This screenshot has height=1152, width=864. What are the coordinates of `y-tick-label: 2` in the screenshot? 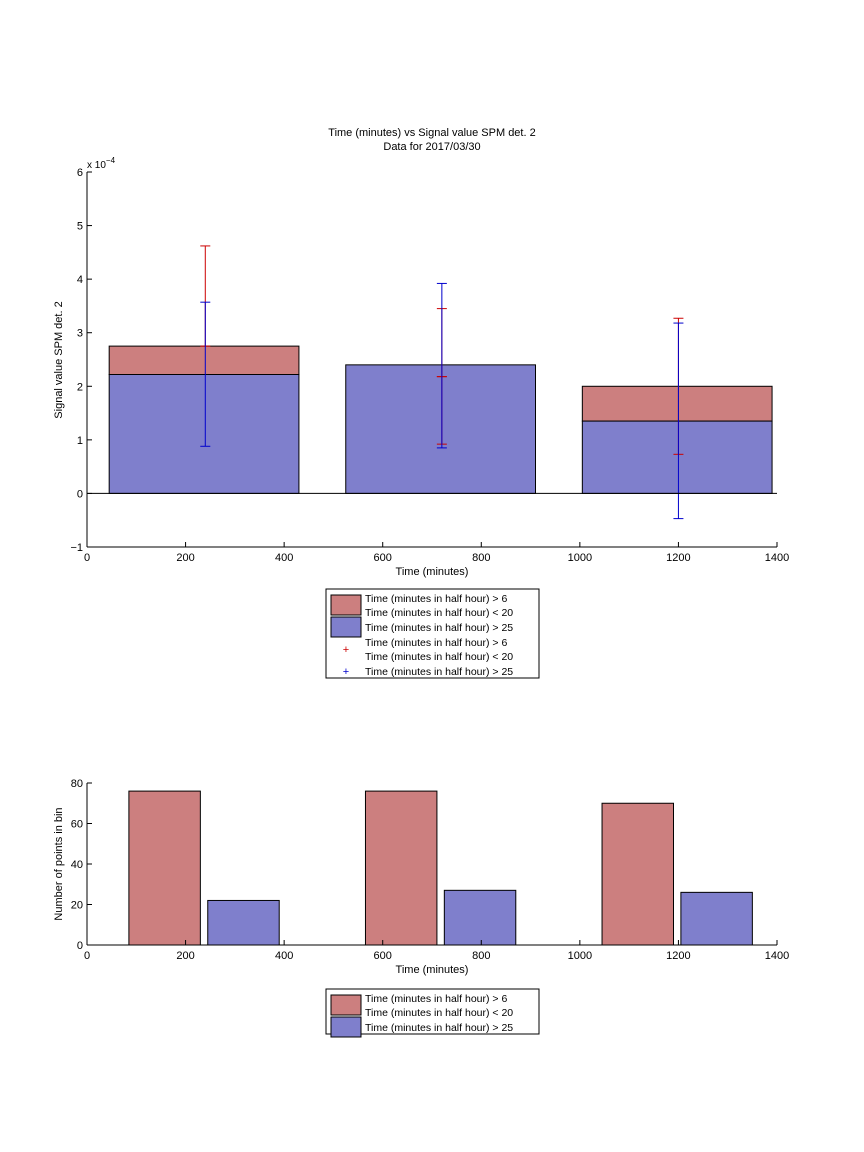 It's located at (80, 387).